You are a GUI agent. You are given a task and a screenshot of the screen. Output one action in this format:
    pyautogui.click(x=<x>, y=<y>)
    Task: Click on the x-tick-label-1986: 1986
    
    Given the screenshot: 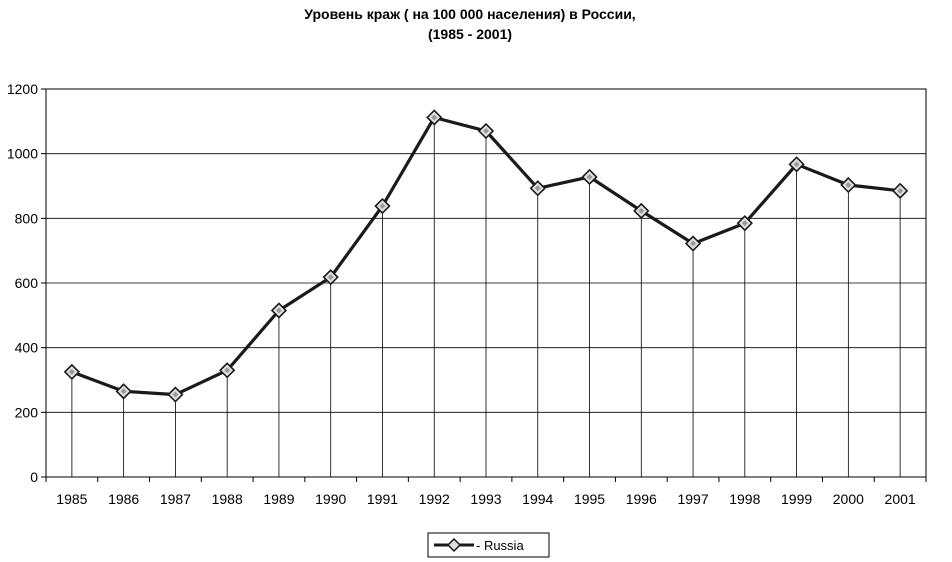 What is the action you would take?
    pyautogui.click(x=123, y=499)
    